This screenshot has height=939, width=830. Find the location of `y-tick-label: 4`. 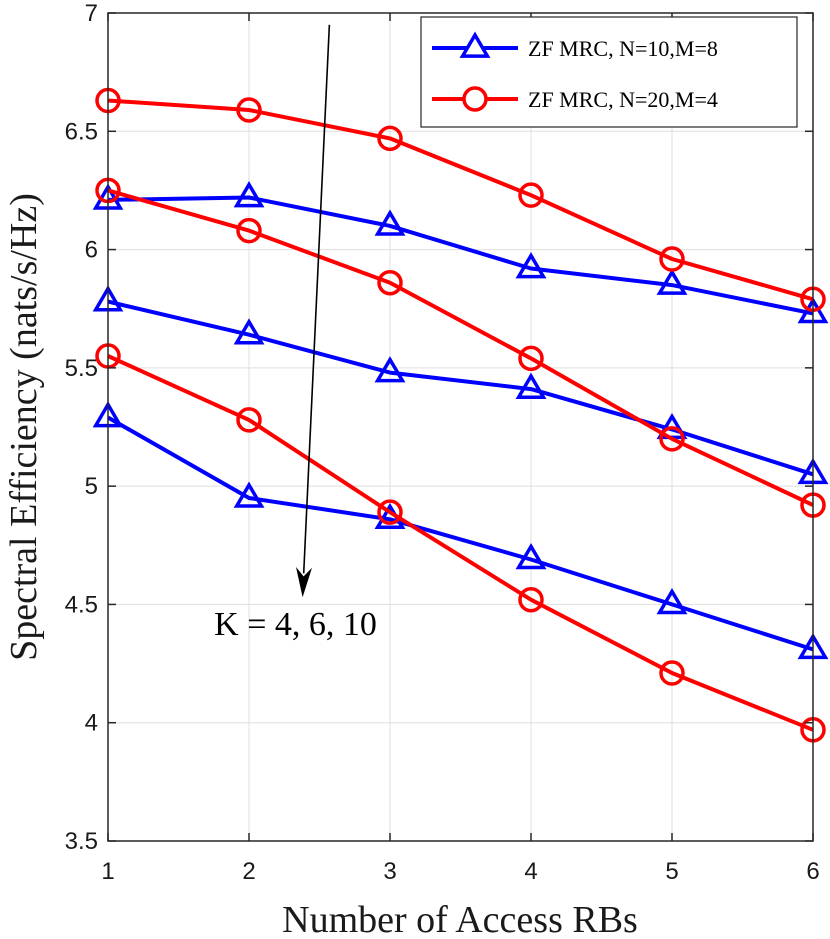

y-tick-label: 4 is located at coordinates (91, 723).